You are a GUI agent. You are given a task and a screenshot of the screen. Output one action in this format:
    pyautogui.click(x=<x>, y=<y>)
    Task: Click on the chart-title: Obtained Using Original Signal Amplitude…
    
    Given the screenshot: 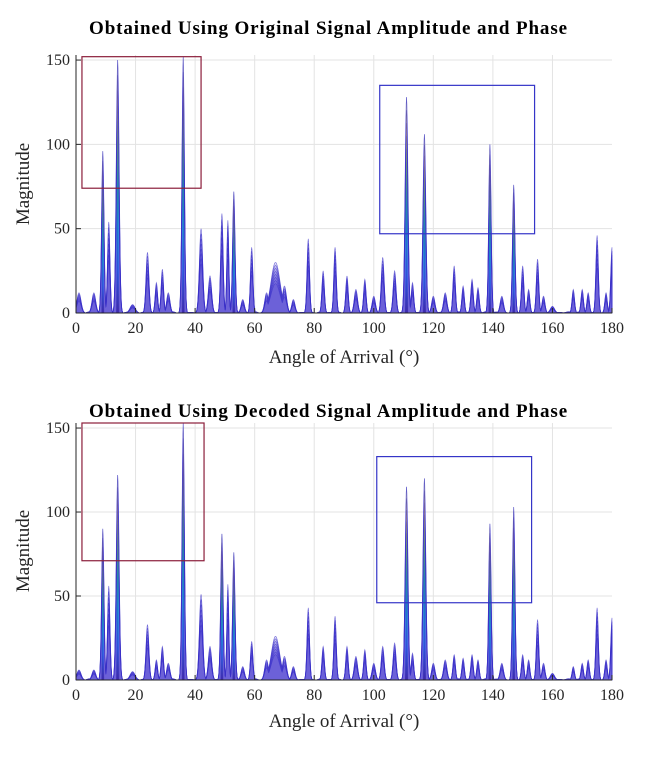 What is the action you would take?
    pyautogui.click(x=328, y=28)
    